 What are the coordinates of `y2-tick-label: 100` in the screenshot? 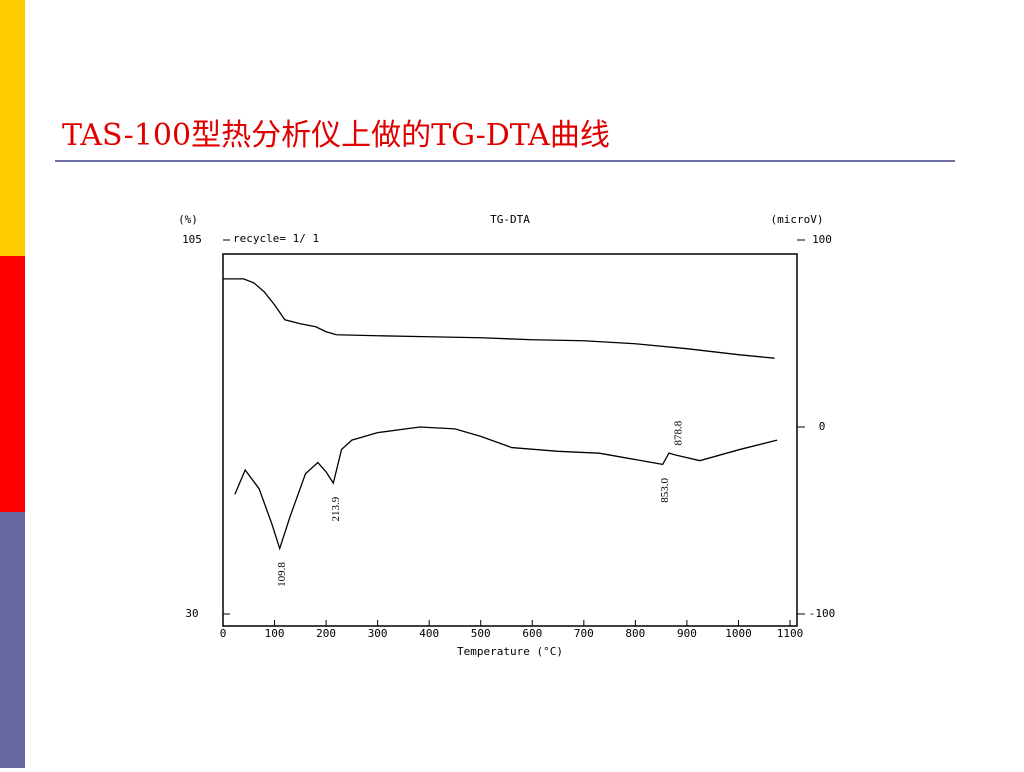 It's located at (822, 239).